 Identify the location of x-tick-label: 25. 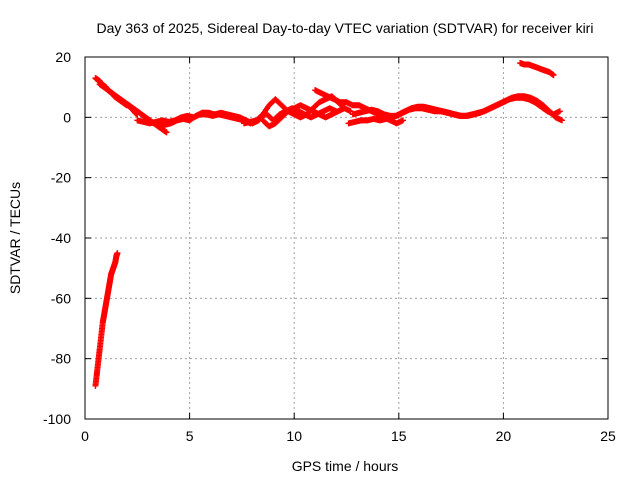
(608, 436).